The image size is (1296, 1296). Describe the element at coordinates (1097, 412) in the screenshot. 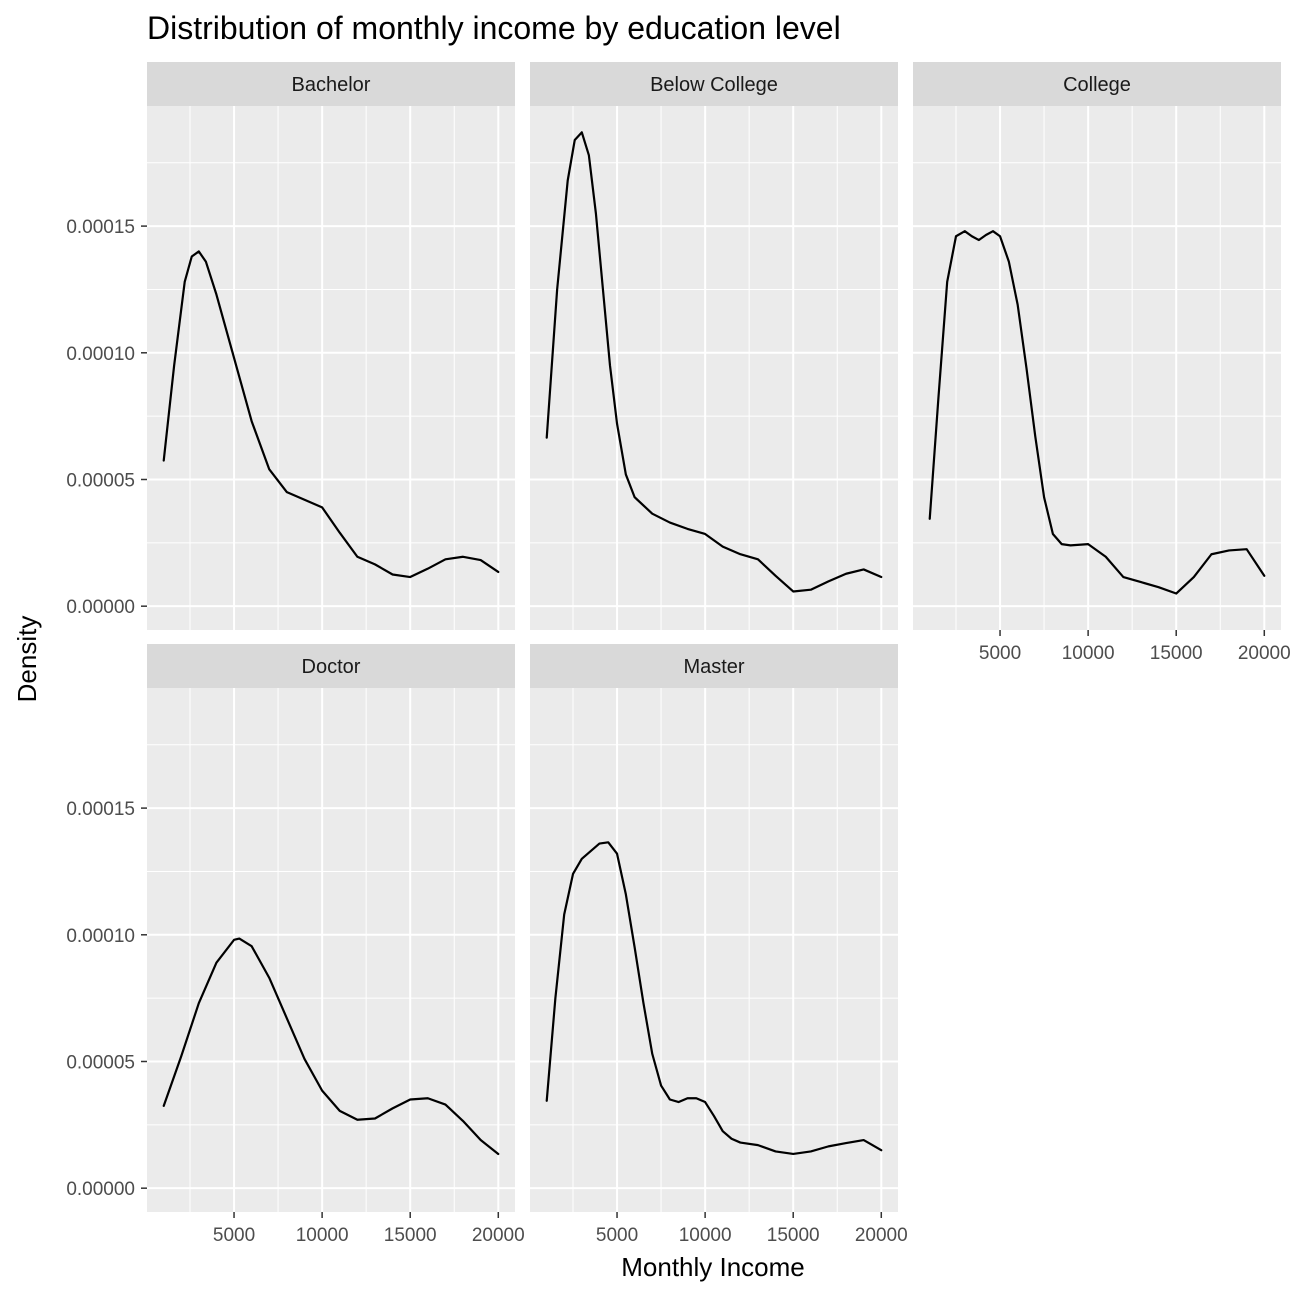

I see `density-line-college` at that location.